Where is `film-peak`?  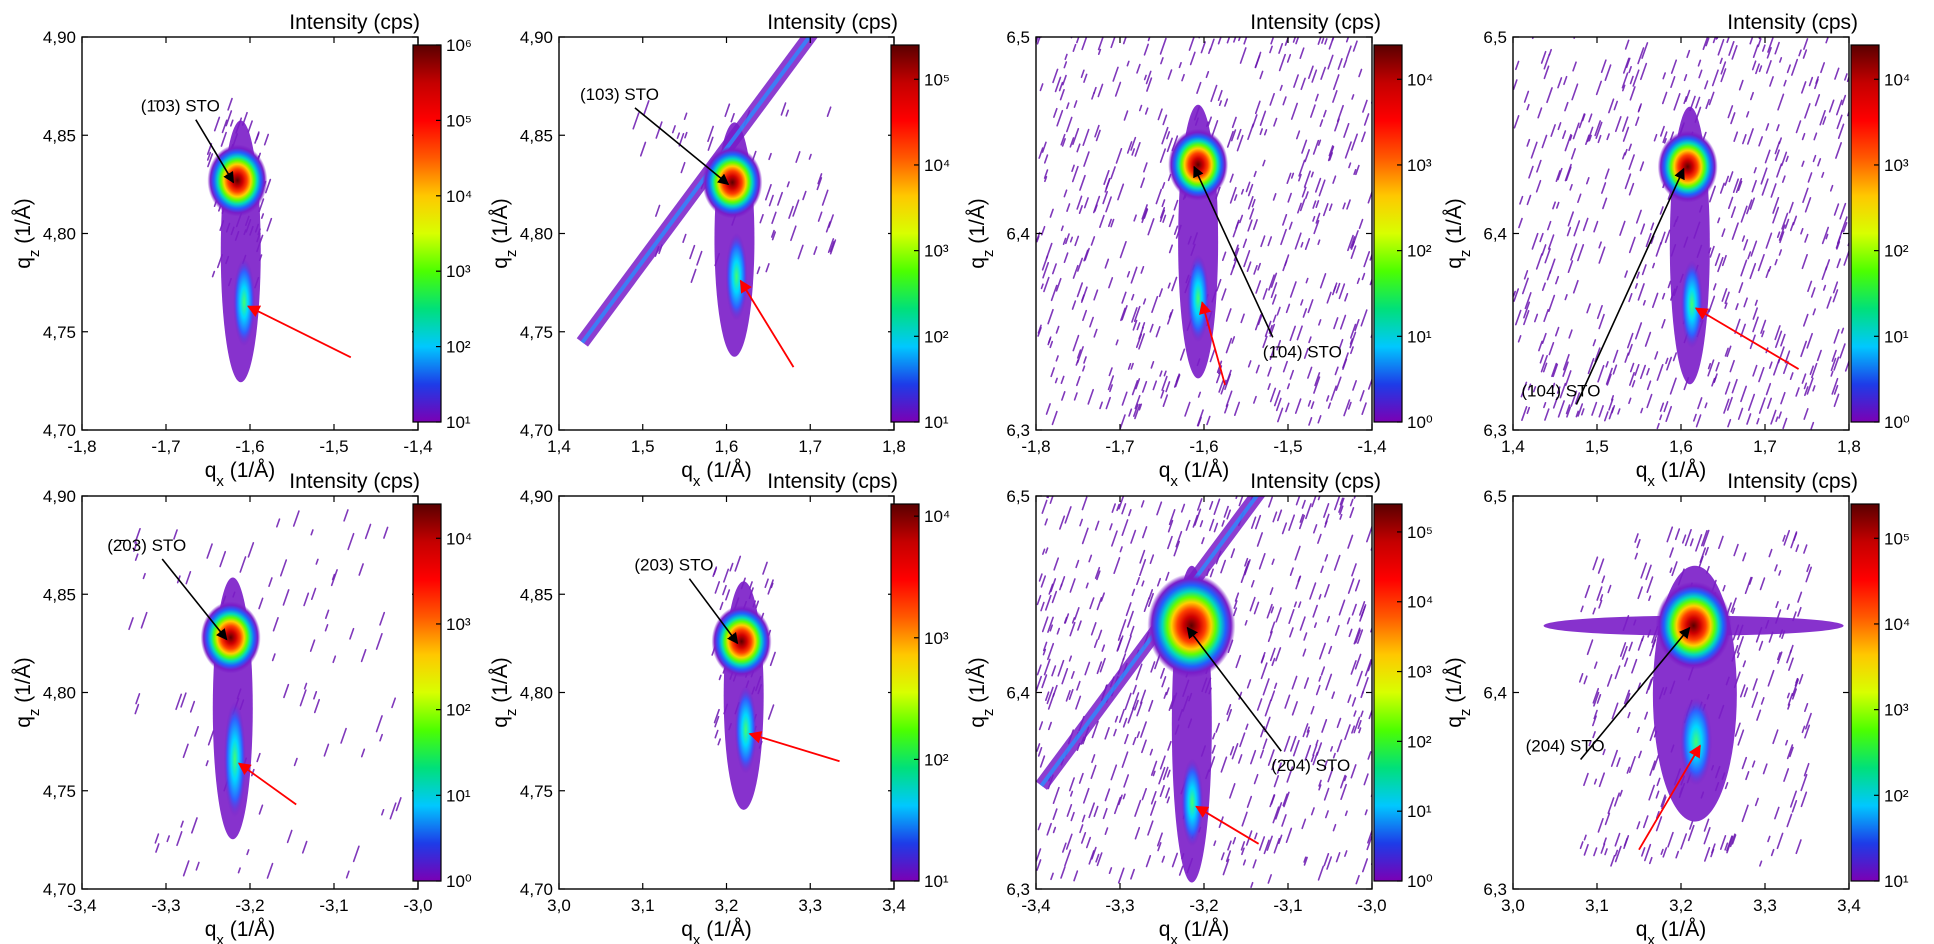
film-peak is located at coordinates (1696, 741).